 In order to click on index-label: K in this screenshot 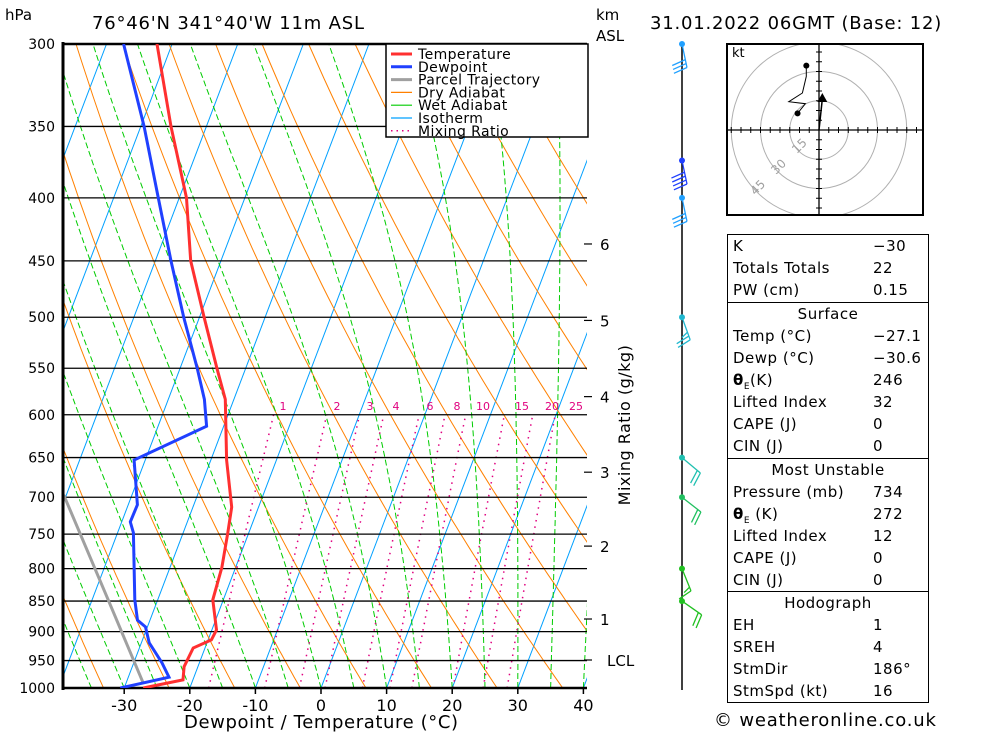, I will do `click(738, 246)`.